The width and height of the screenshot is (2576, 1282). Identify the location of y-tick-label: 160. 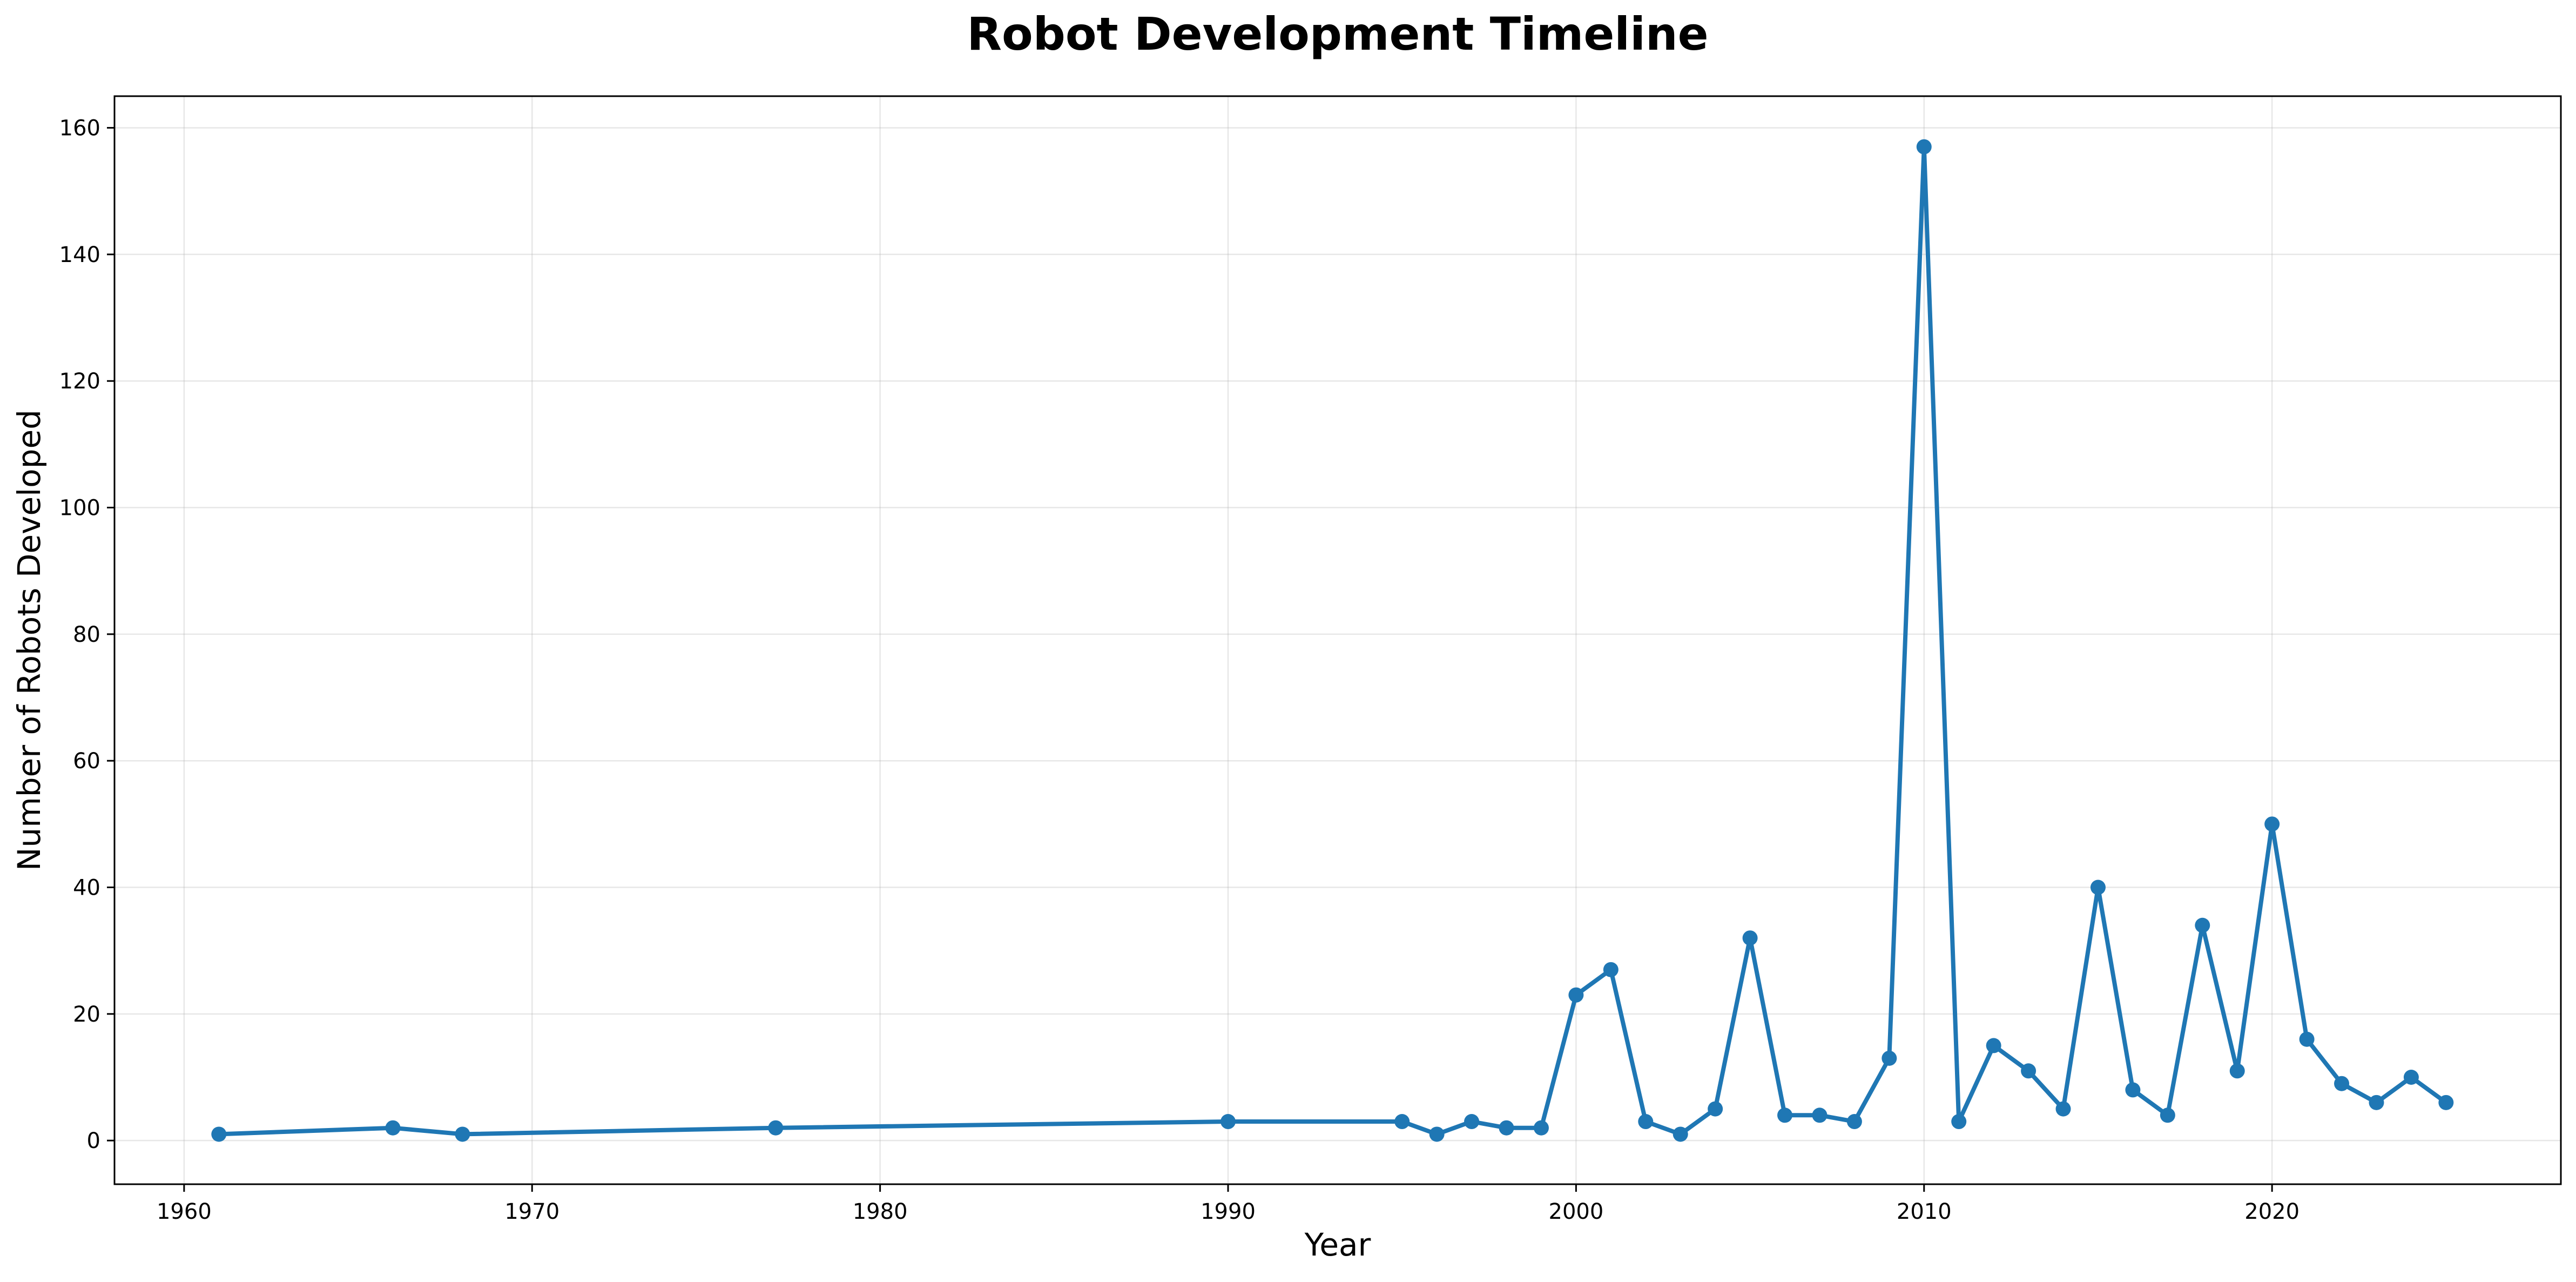
(79, 128).